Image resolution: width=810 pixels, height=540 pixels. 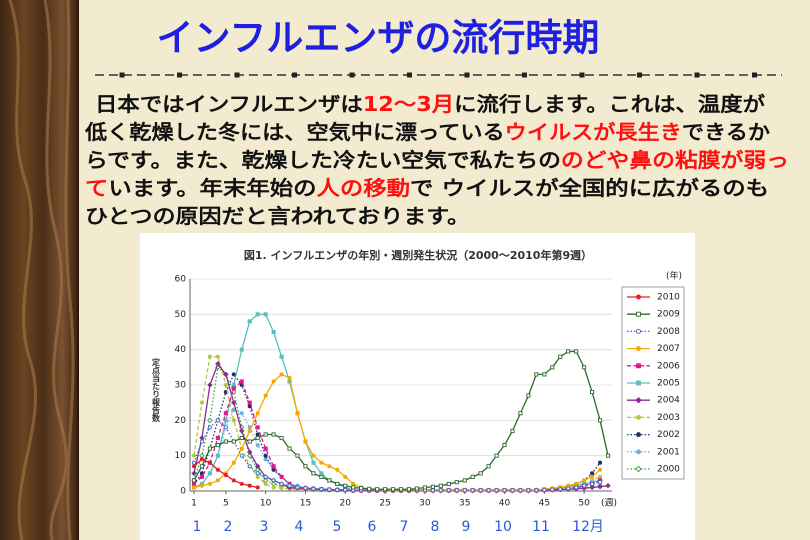 What do you see at coordinates (674, 276) in the screenshot?
I see `legend-title: (年)` at bounding box center [674, 276].